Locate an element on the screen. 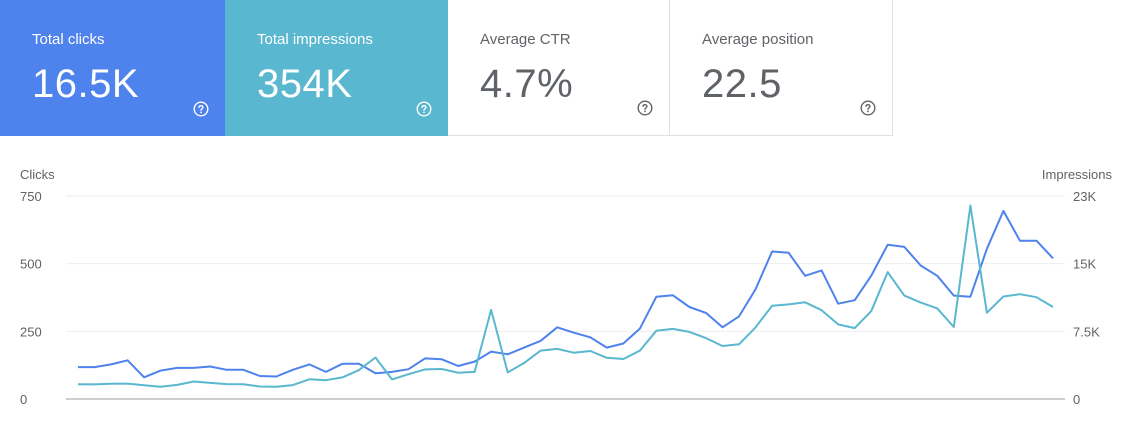 The image size is (1134, 421). average-position-card: Average position 22.5 is located at coordinates (781, 68).